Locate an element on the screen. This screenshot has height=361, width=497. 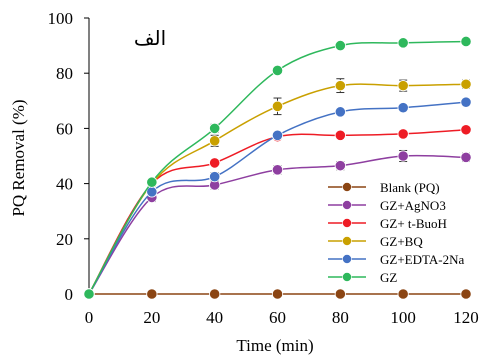
y-tick-label: 80 is located at coordinates (64, 73).